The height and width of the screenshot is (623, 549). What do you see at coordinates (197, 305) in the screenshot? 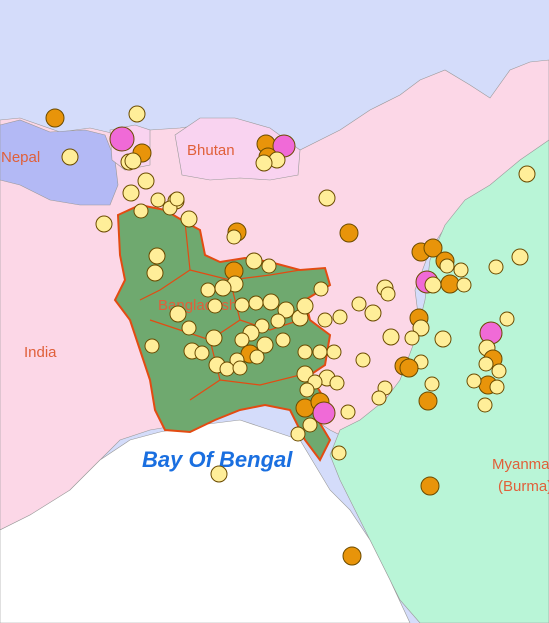
I see `label-bangladesh: Bangladesh` at bounding box center [197, 305].